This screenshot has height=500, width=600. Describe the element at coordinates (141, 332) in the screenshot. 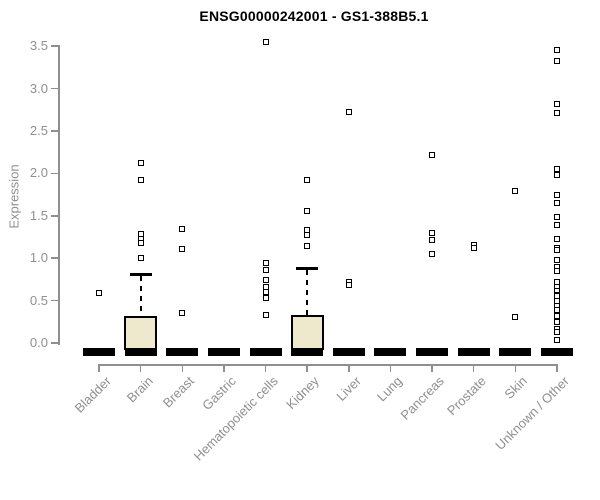

I see `box-brain` at that location.